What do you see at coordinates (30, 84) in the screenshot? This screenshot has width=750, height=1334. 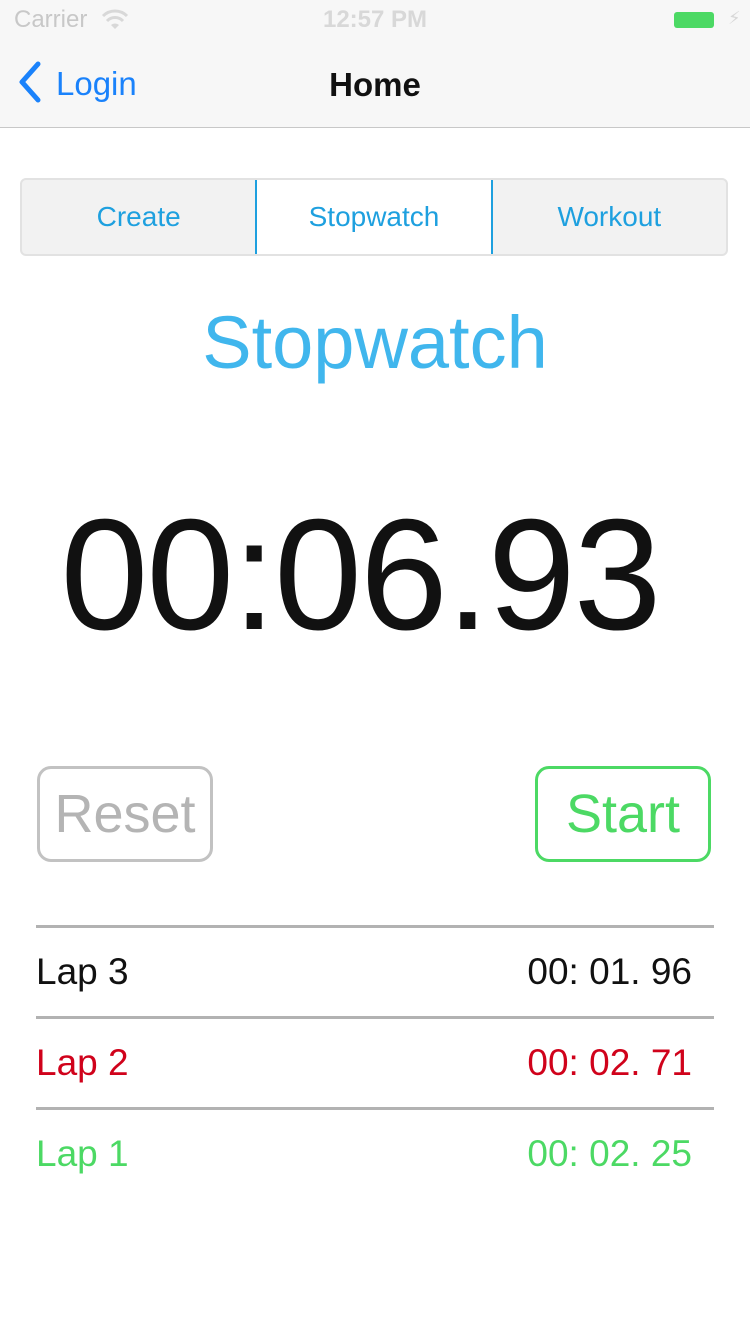 I see `chevron-left-icon` at bounding box center [30, 84].